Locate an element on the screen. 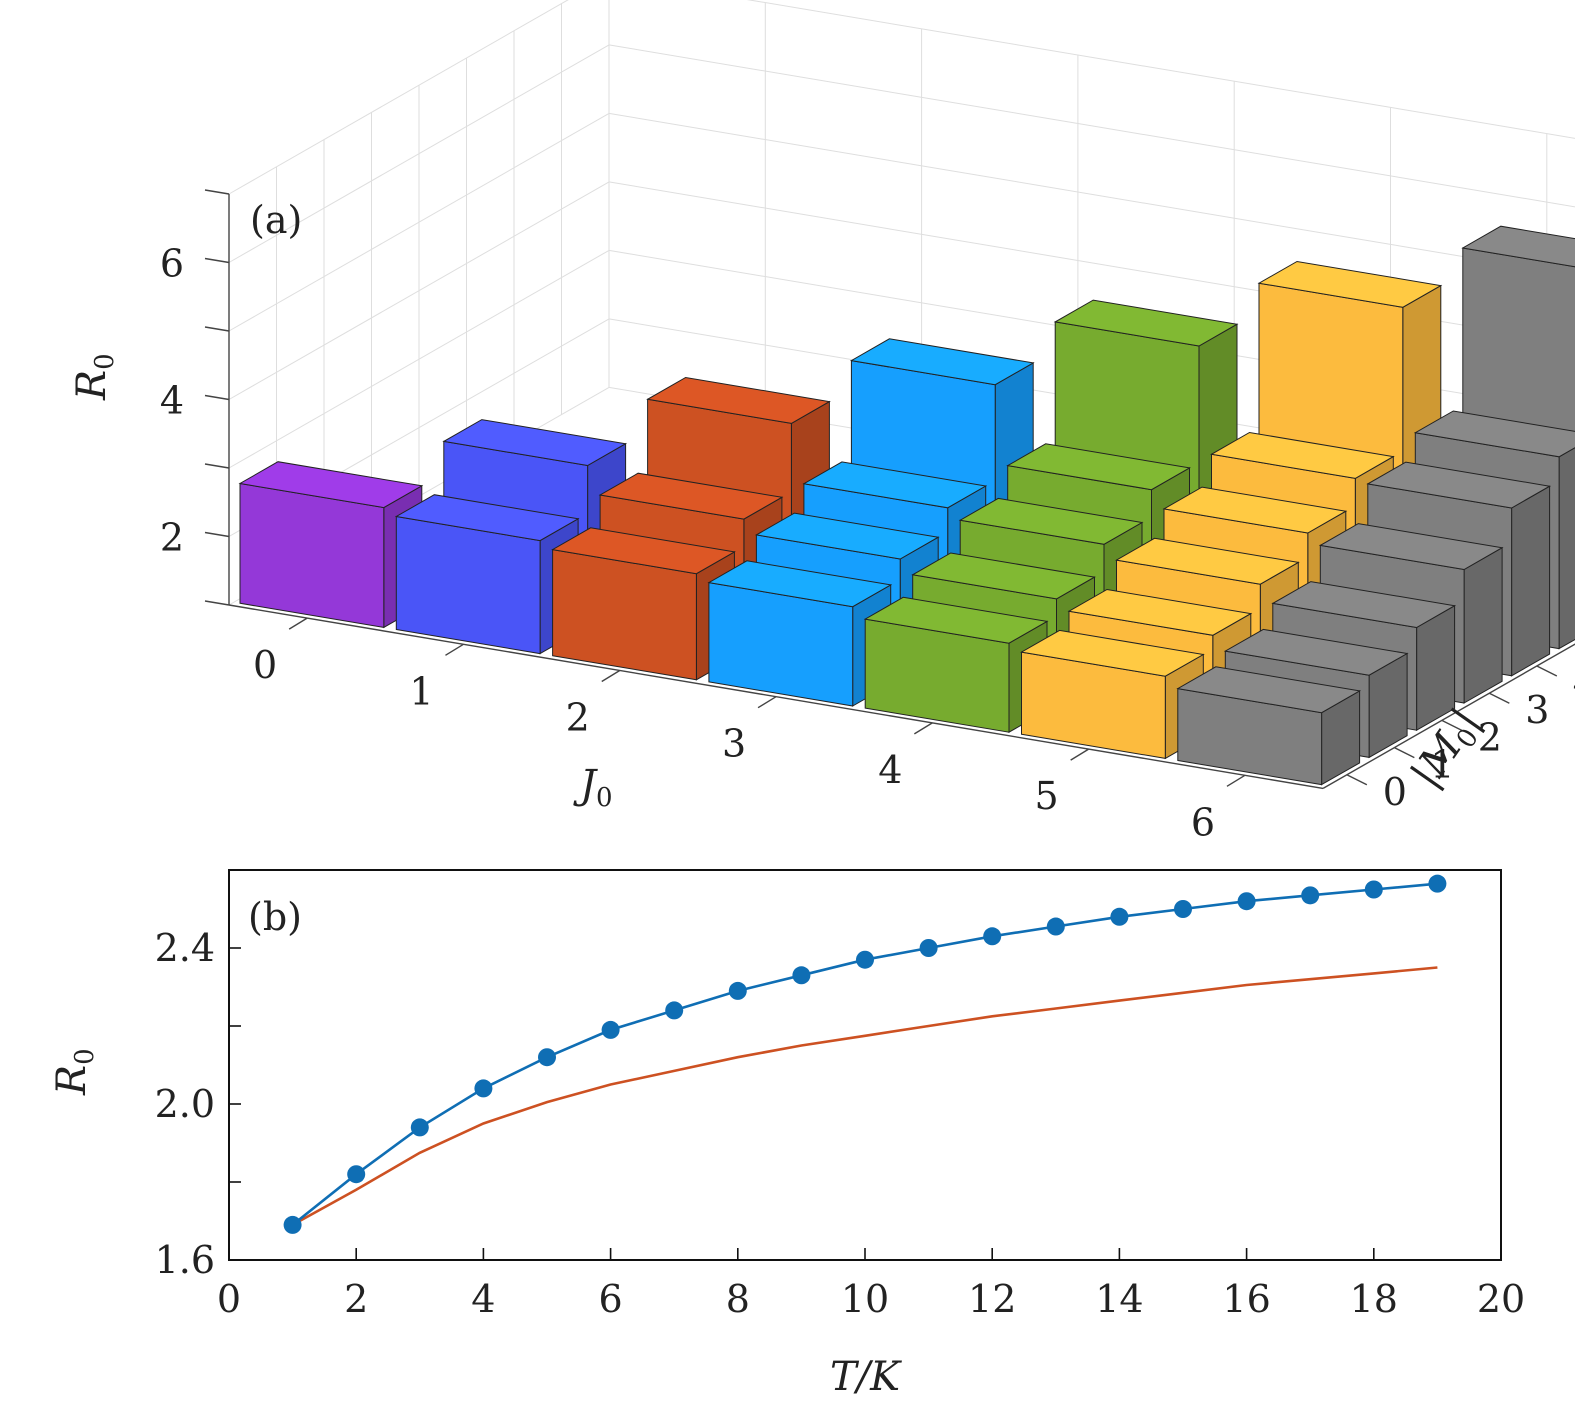 This screenshot has height=1417, width=1575. y-tick-label: 1.6 is located at coordinates (185, 1260).